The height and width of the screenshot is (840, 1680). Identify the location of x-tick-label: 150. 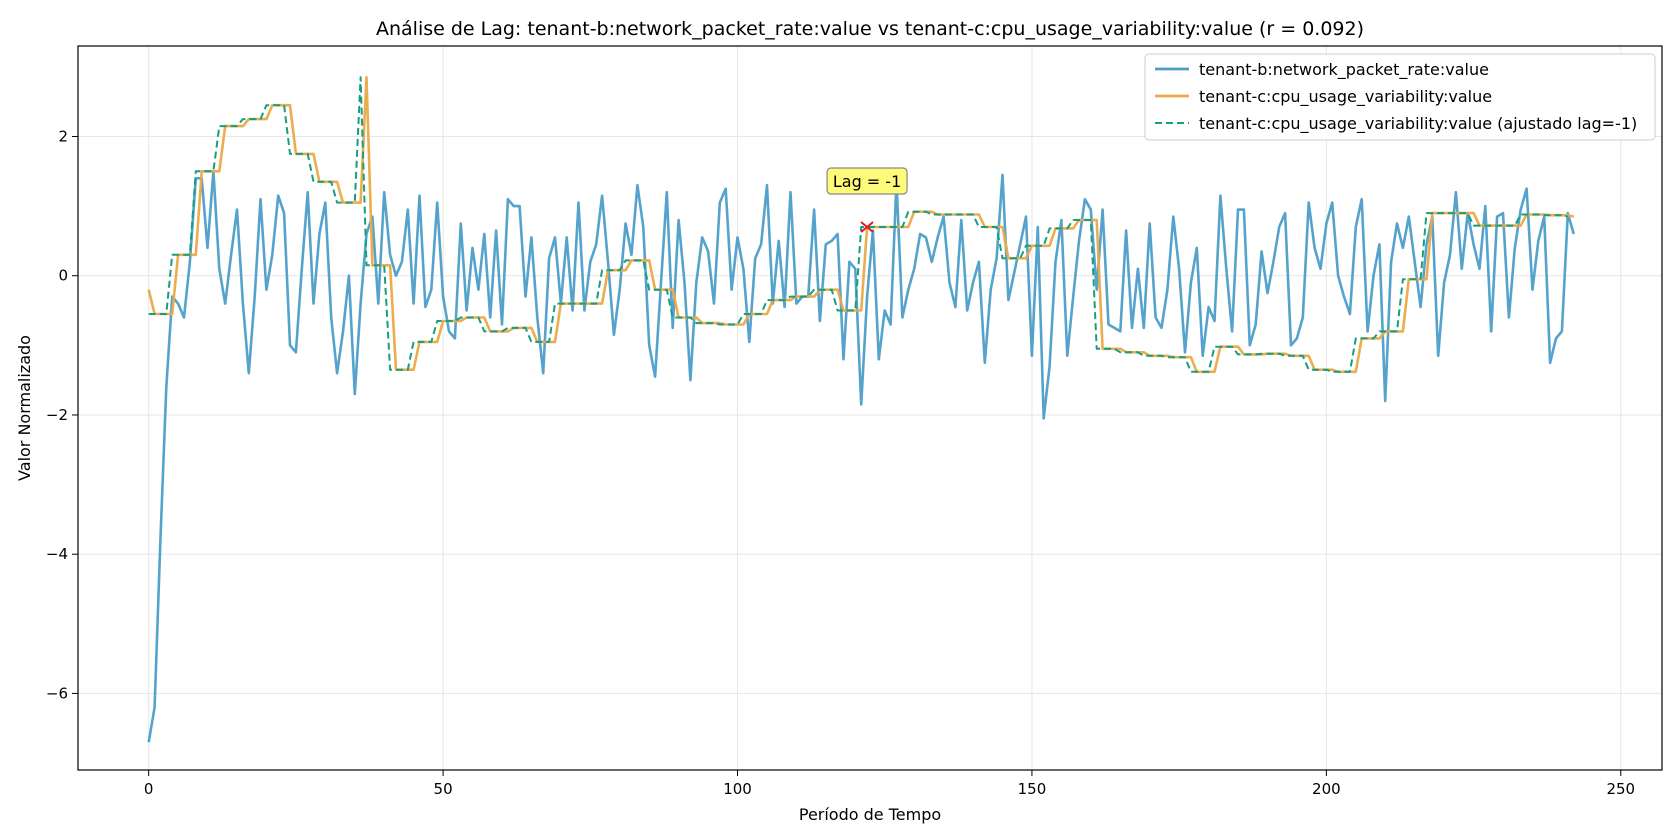
(1032, 789).